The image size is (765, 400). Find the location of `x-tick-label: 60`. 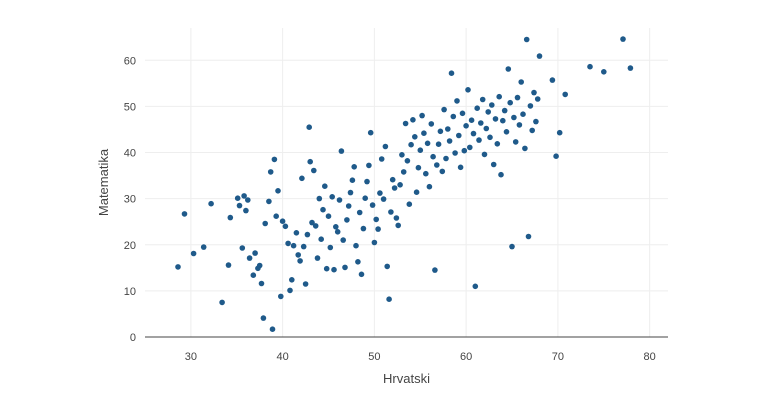

x-tick-label: 60 is located at coordinates (466, 357).